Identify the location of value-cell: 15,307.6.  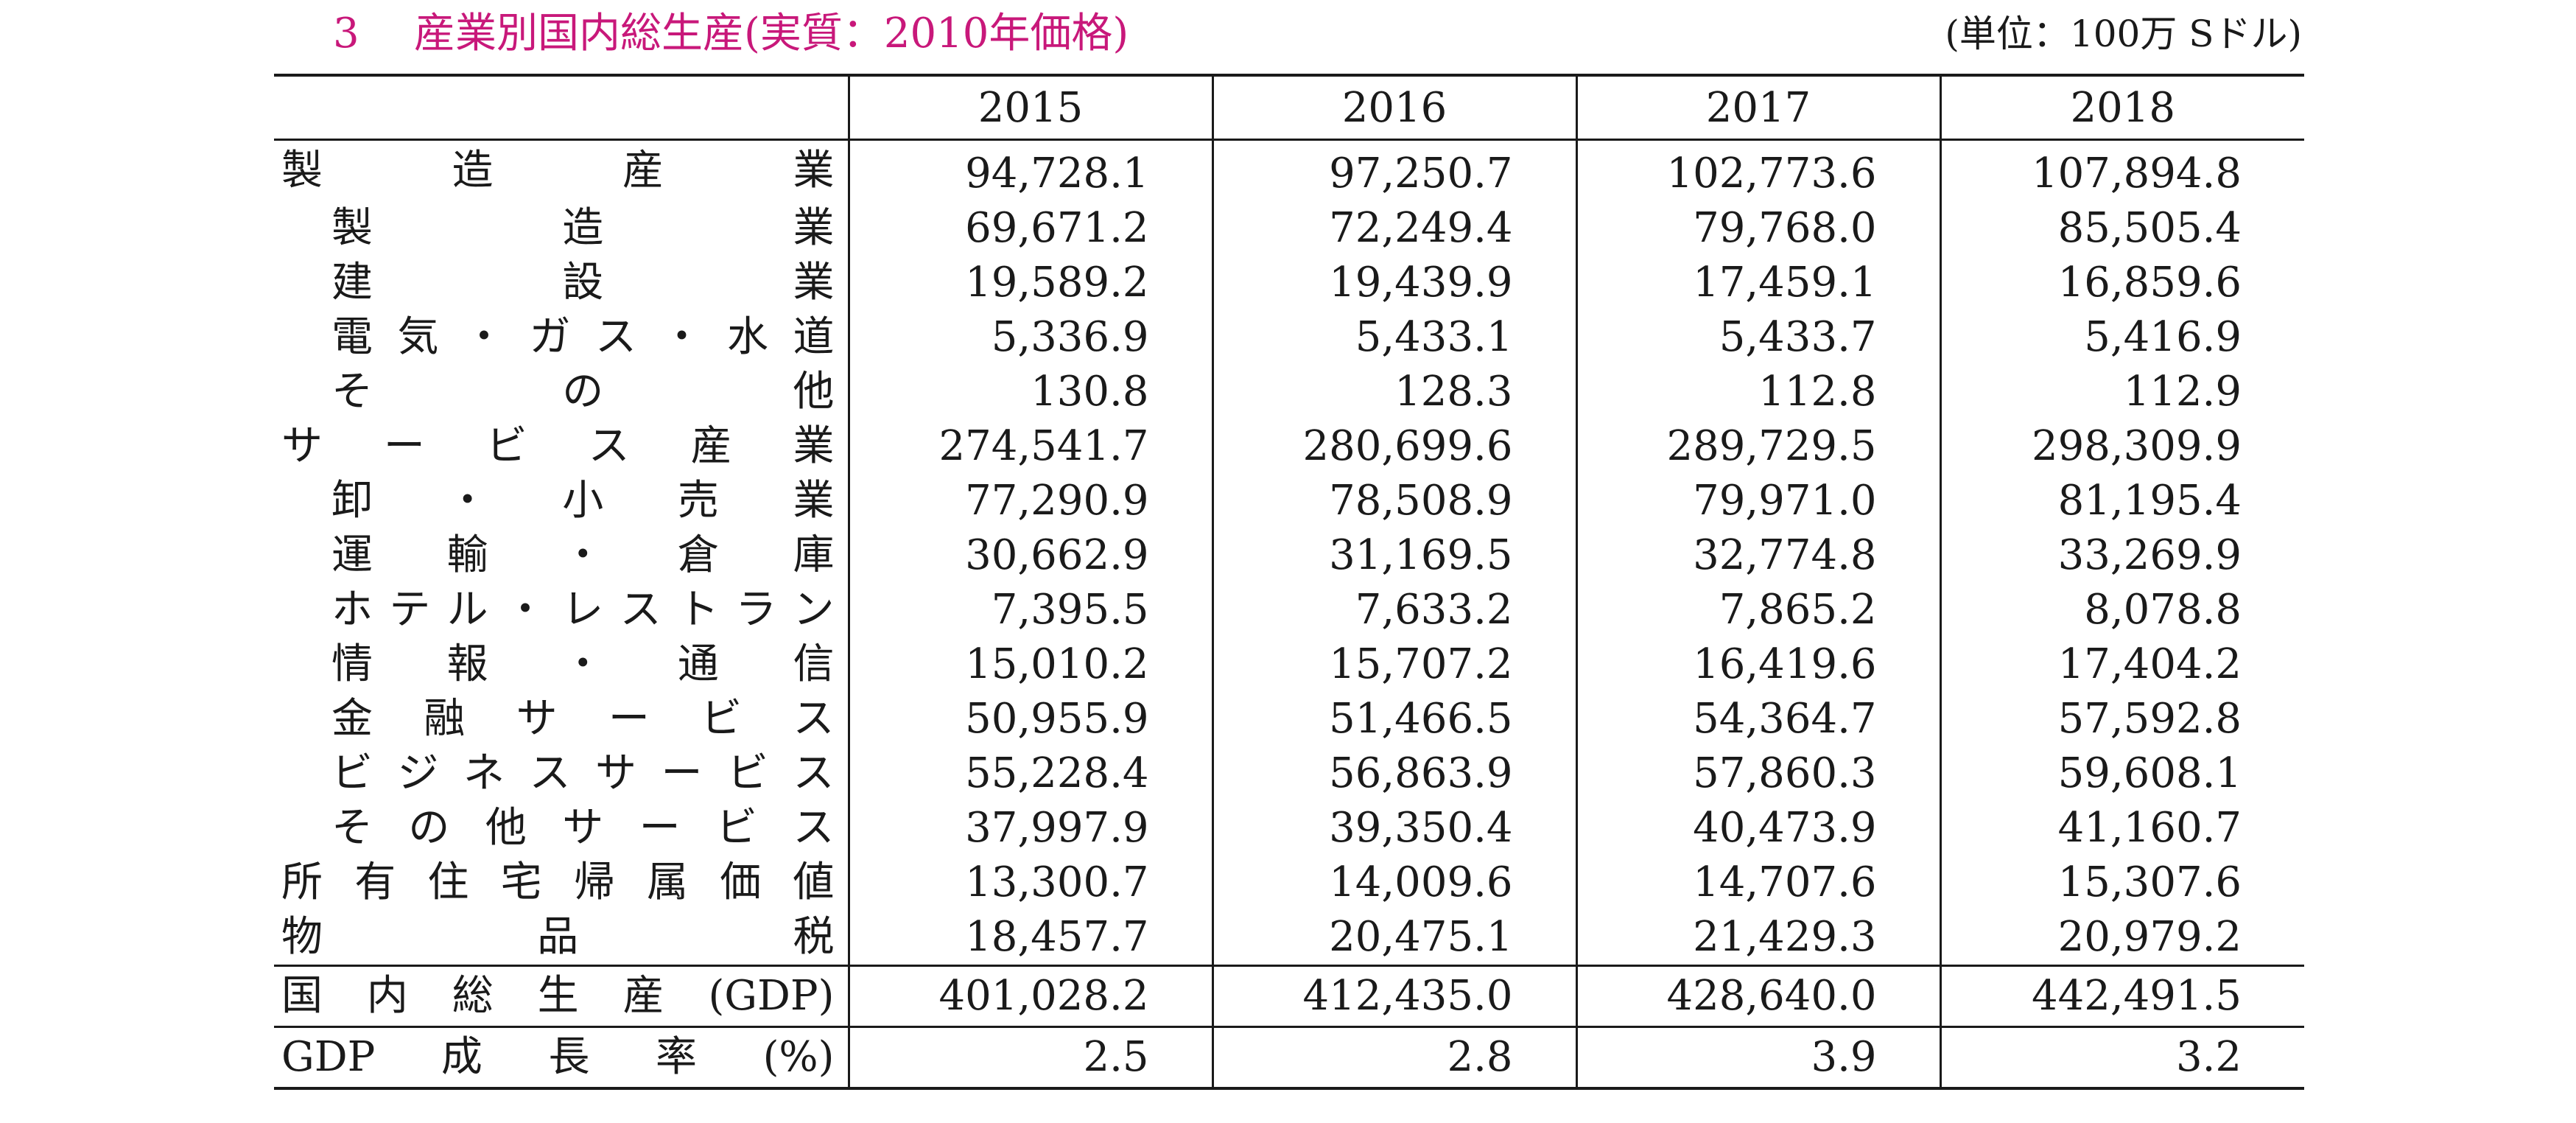
(2121, 883).